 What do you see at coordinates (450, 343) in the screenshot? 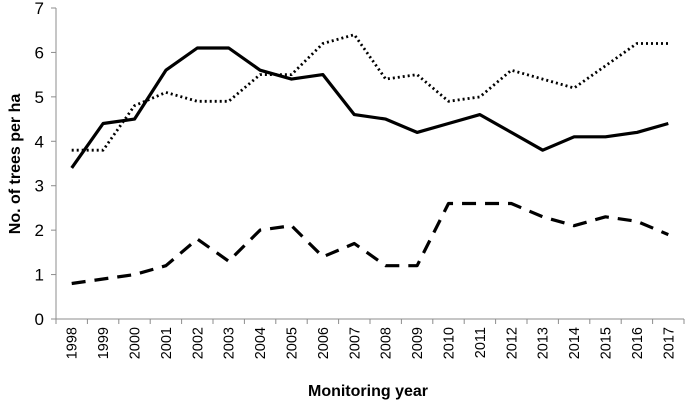
I see `x-tick-label: 2010` at bounding box center [450, 343].